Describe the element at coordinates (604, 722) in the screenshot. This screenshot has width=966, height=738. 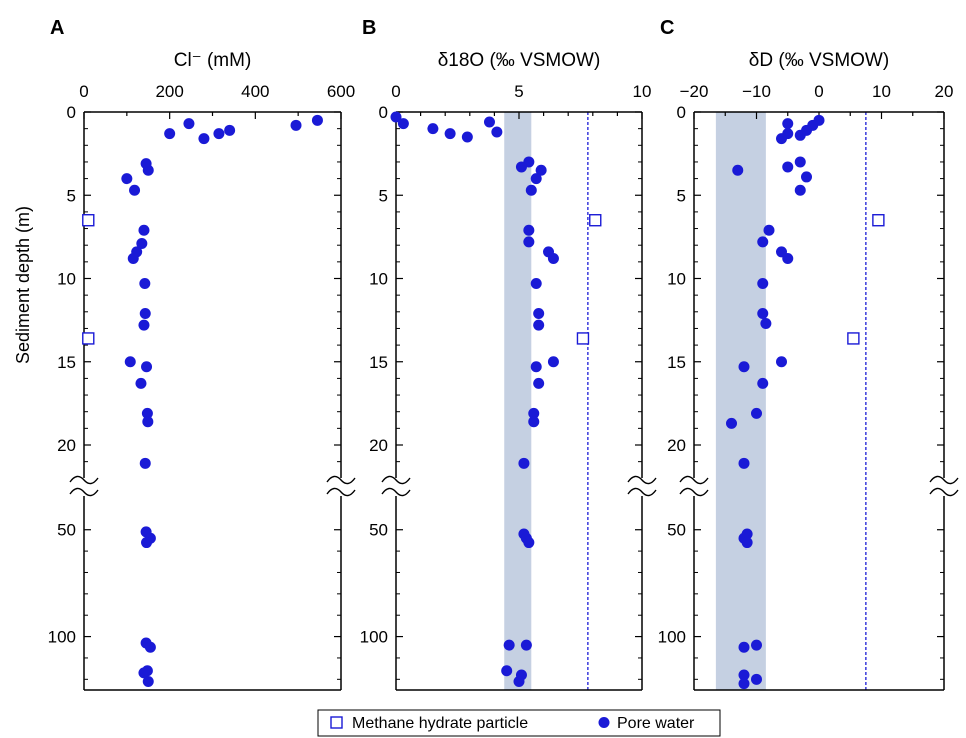
I see `legend-circle-icon` at that location.